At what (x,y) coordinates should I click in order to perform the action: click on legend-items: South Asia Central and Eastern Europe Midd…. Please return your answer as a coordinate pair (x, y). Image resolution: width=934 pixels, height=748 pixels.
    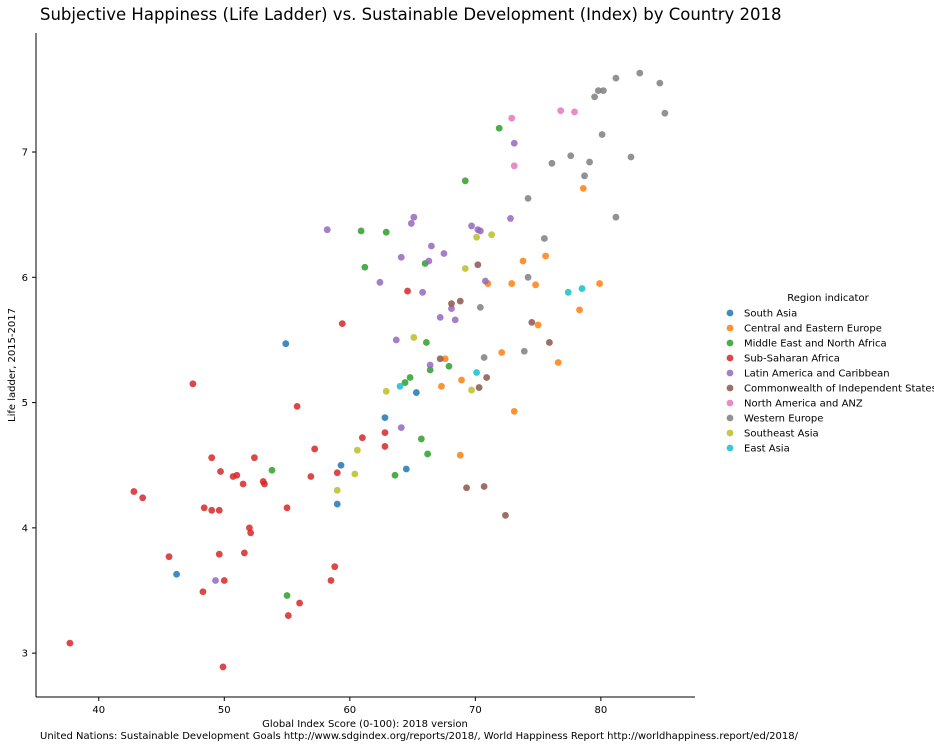
    Looking at the image, I should click on (830, 382).